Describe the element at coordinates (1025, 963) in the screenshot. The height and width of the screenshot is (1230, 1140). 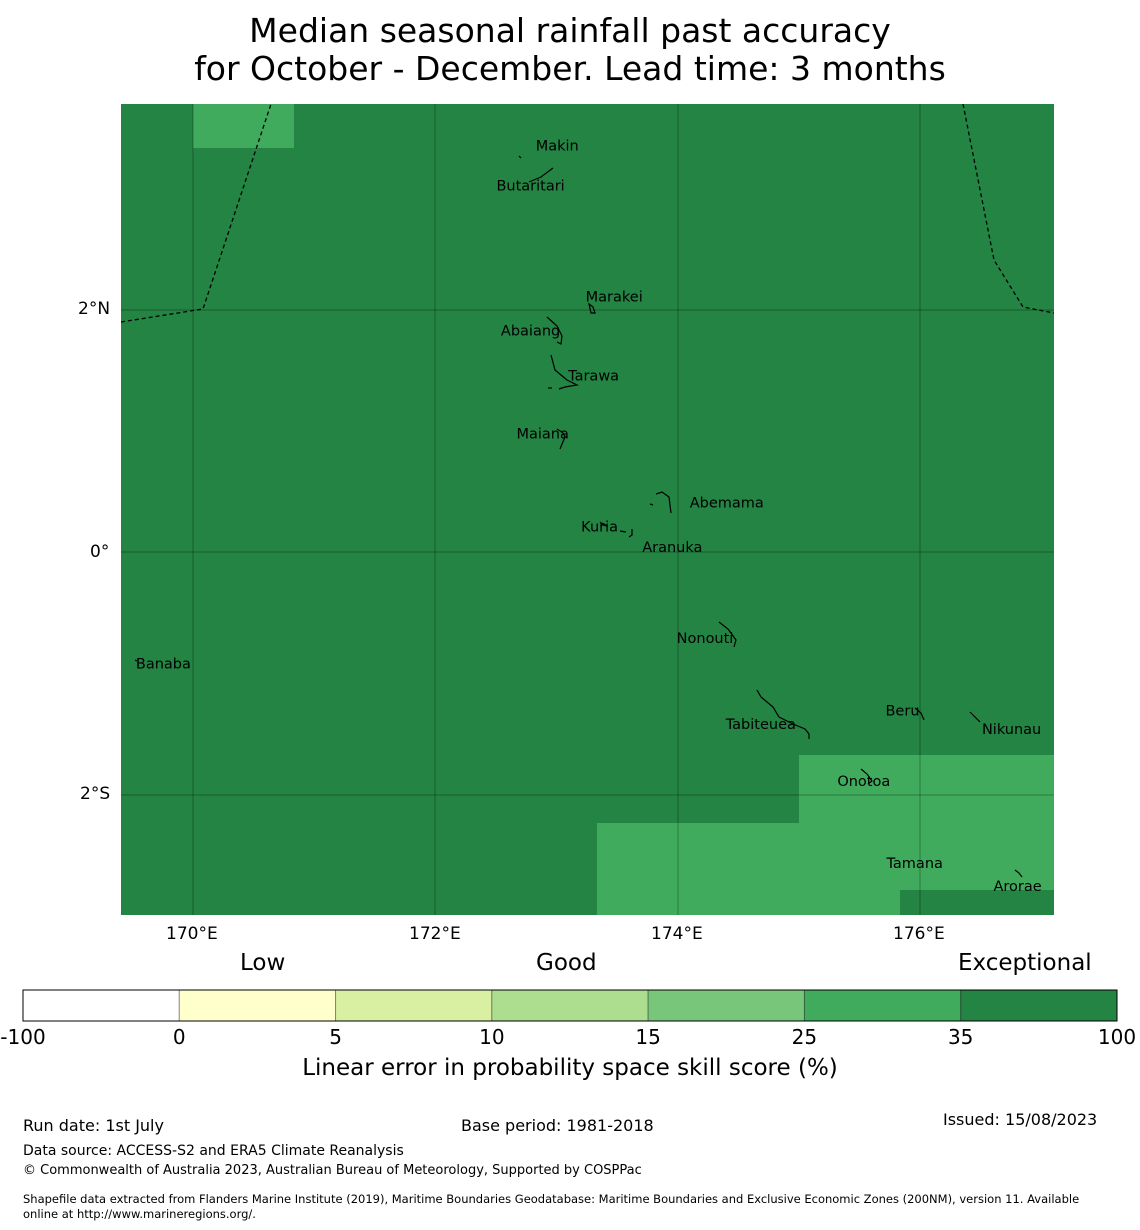
I see `colorbar-category-exceptional: Exceptional` at that location.